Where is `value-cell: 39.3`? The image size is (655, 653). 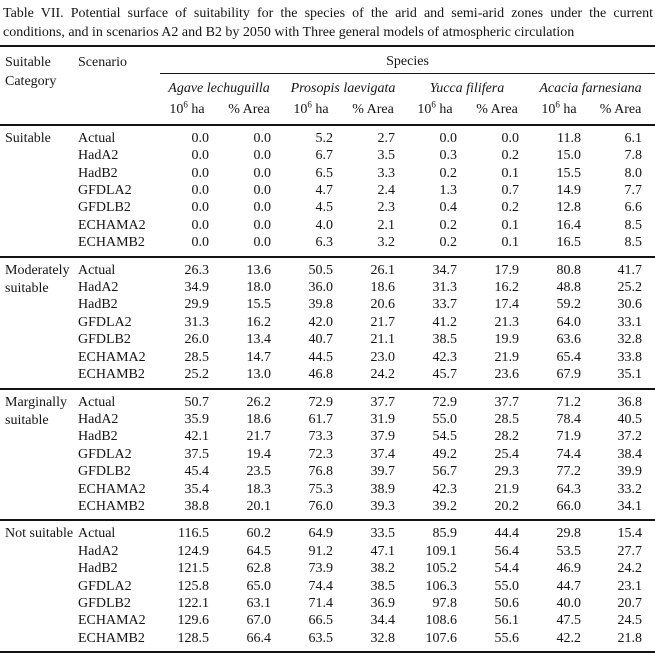 value-cell: 39.3 is located at coordinates (383, 506).